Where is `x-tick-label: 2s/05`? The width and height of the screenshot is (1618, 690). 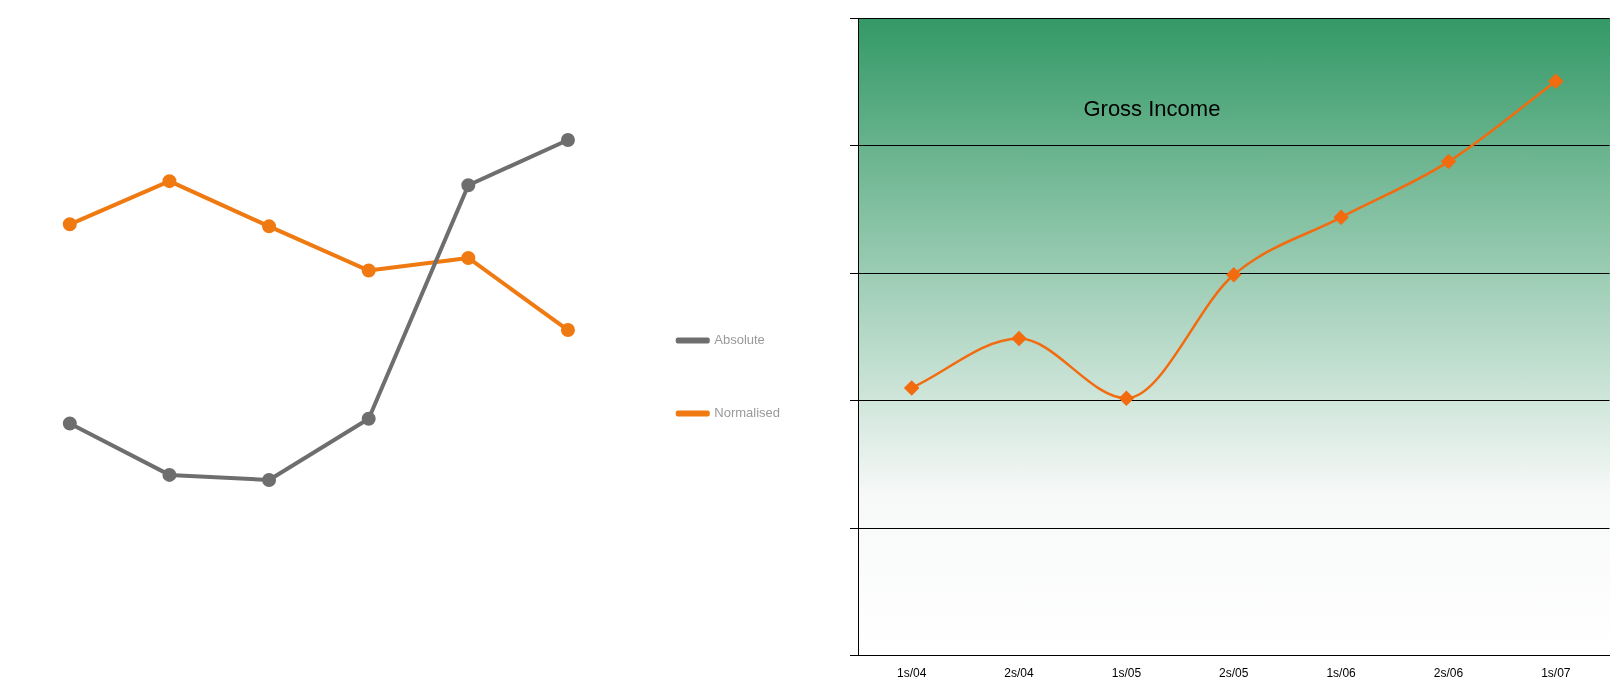
x-tick-label: 2s/05 is located at coordinates (1234, 673).